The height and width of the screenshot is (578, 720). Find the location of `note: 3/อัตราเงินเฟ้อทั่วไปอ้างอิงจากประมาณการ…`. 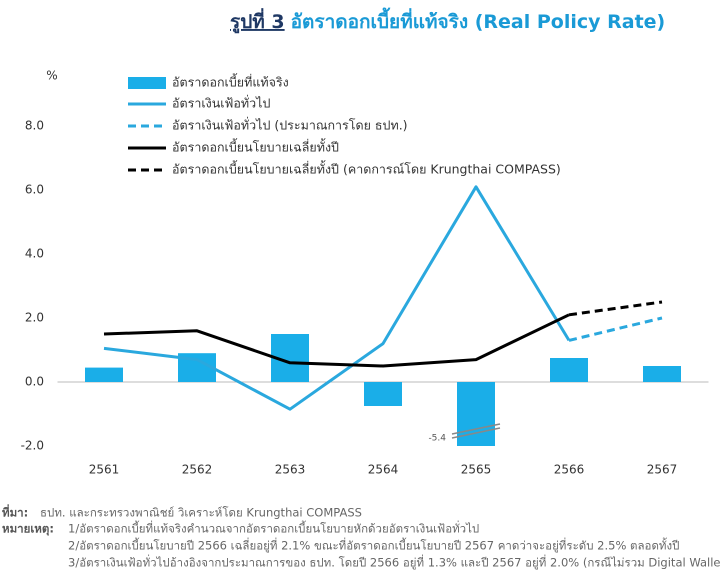

note: 3/อัตราเงินเฟ้อทั่วไปอ้างอิงจากประมาณการ… is located at coordinates (394, 562).